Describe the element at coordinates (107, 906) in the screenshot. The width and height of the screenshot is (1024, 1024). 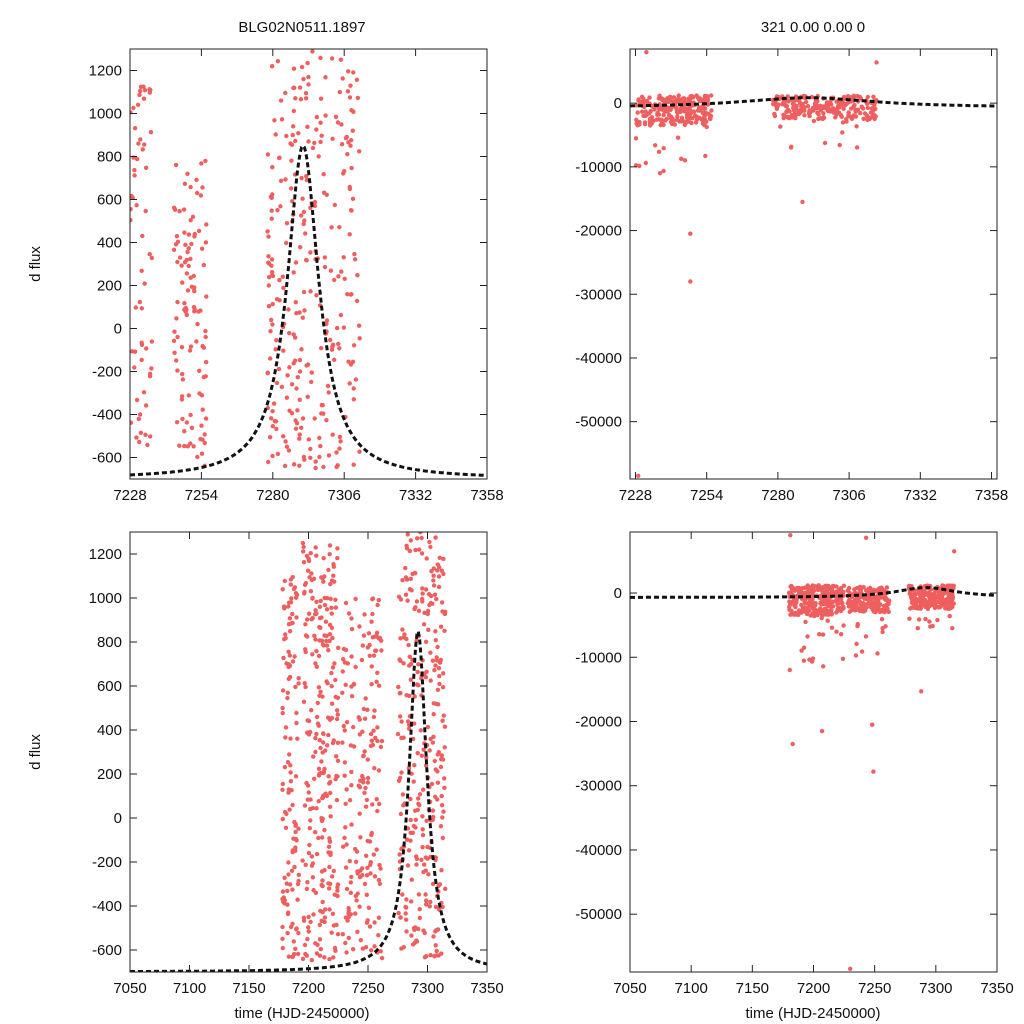
I see `y-tick-label: -400` at that location.